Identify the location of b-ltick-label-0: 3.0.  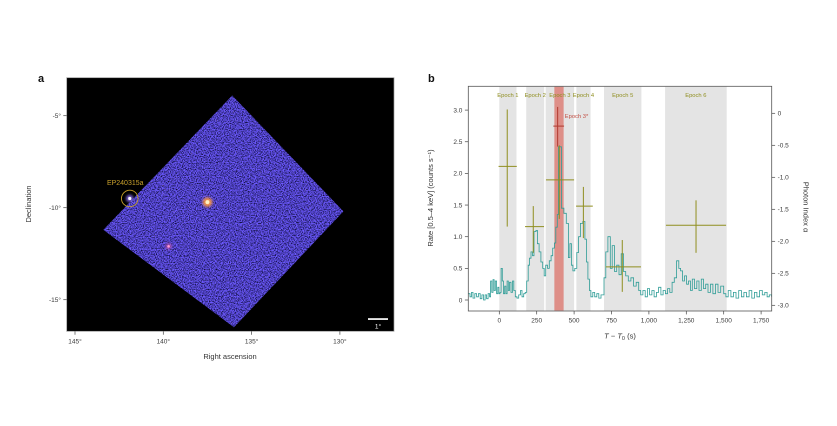
(457, 110).